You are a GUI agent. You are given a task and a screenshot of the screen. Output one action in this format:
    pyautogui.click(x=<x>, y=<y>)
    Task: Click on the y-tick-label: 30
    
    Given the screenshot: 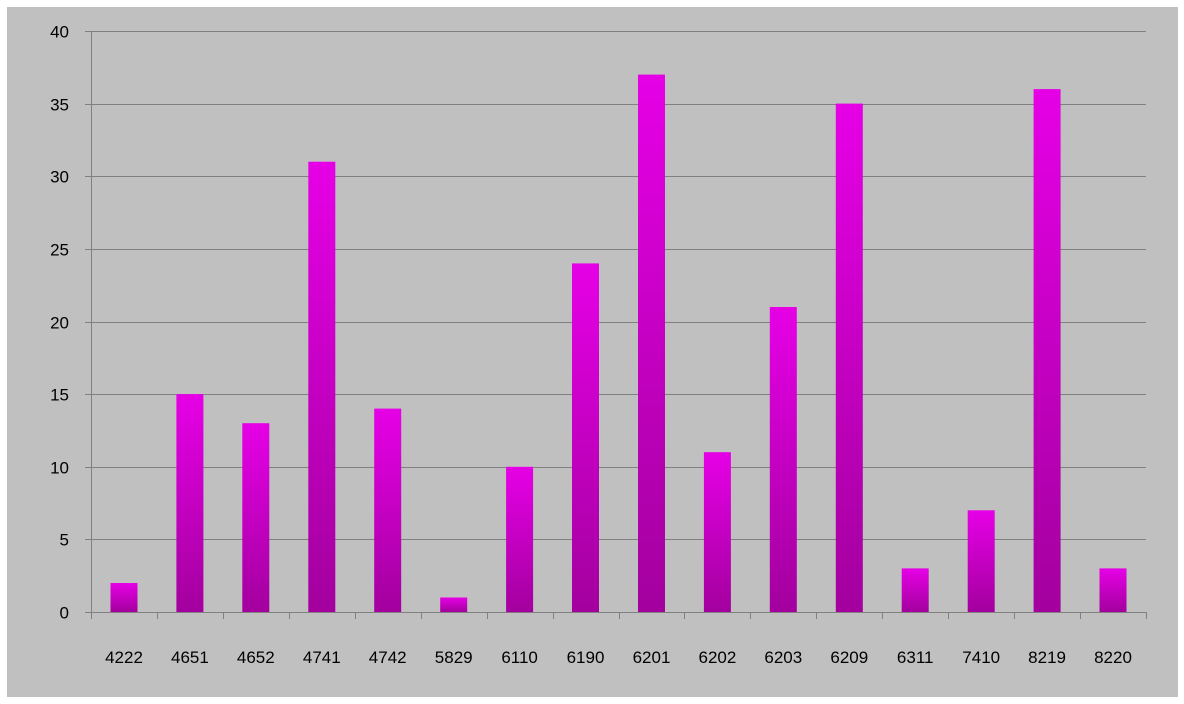 What is the action you would take?
    pyautogui.click(x=59, y=177)
    